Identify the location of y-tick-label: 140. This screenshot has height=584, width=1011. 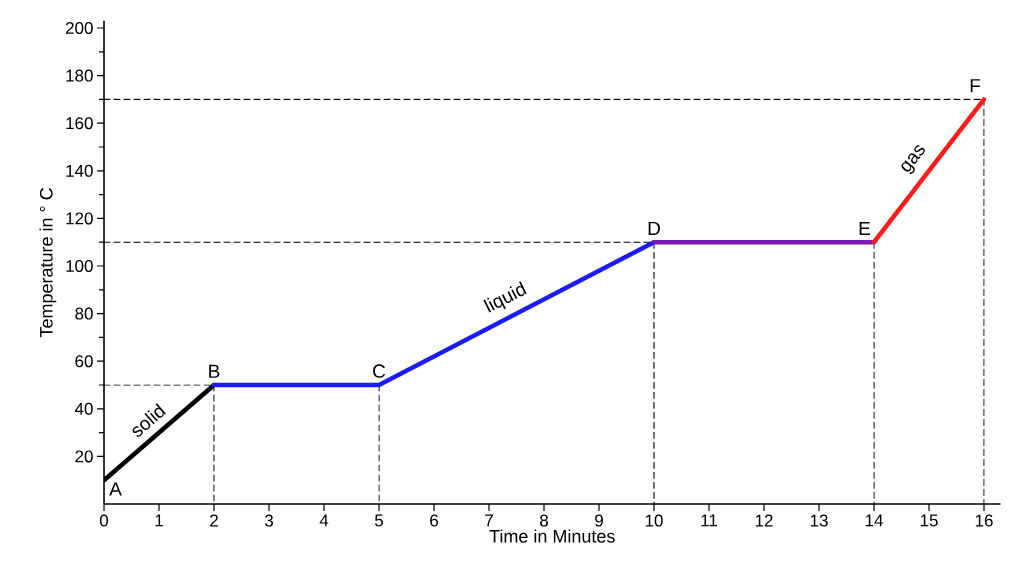
(79, 170).